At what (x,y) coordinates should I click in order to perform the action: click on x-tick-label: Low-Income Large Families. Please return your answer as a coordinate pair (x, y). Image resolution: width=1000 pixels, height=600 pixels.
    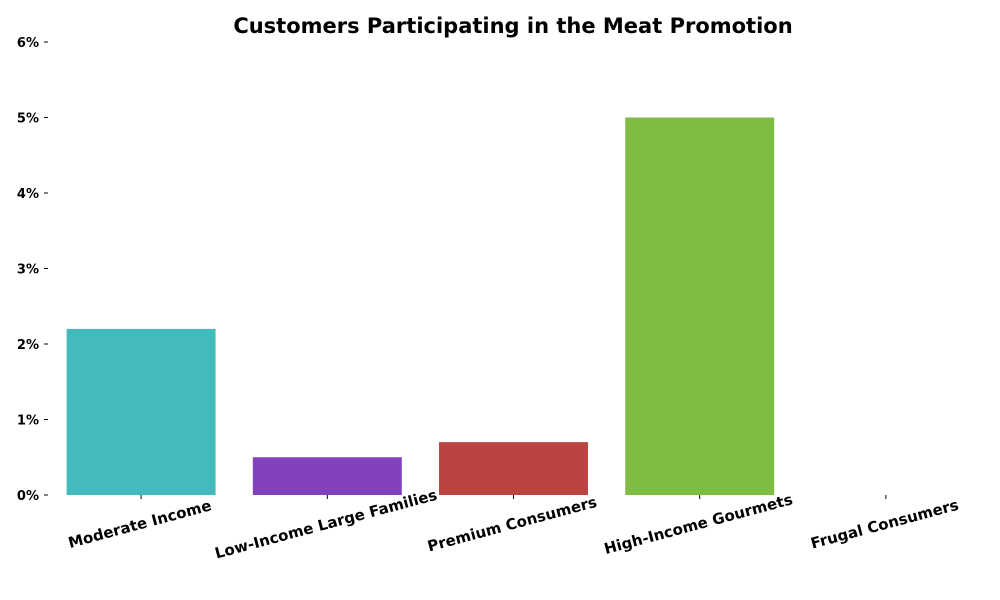
    Looking at the image, I should click on (326, 524).